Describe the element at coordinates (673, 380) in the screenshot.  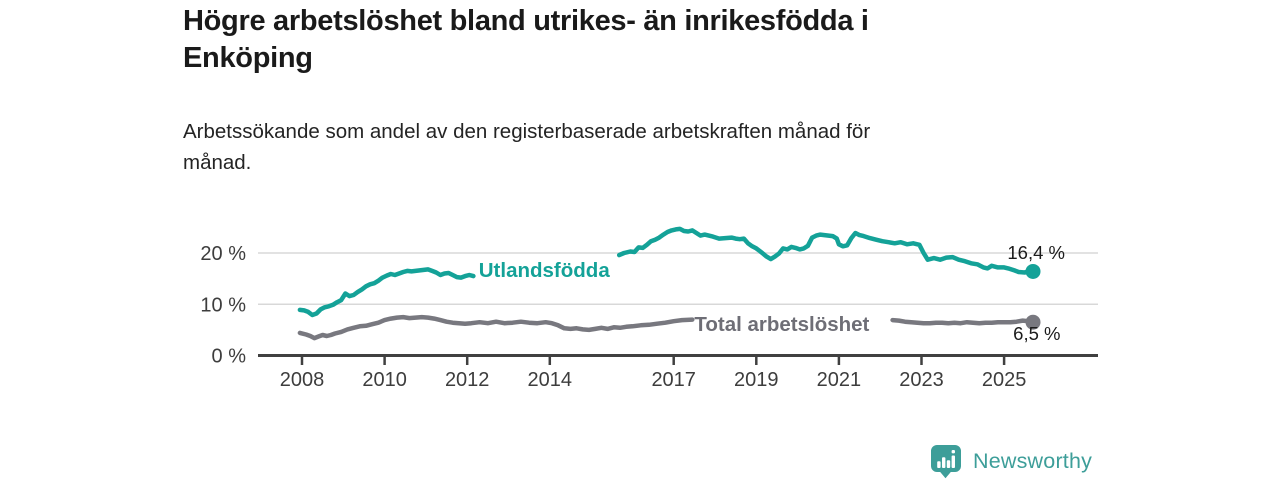
I see `x-axis-tick-label: 2017` at that location.